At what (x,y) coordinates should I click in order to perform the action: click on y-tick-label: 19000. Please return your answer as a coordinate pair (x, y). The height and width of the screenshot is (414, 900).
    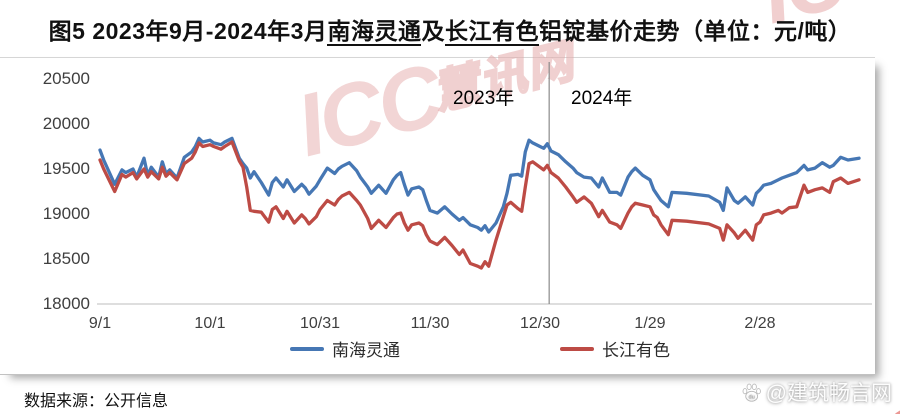
    Looking at the image, I should click on (66, 213).